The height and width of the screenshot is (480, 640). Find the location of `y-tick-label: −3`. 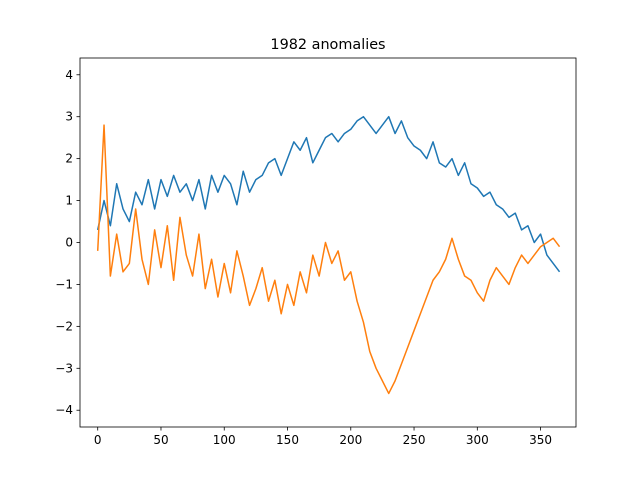

y-tick-label: −3 is located at coordinates (64, 368).